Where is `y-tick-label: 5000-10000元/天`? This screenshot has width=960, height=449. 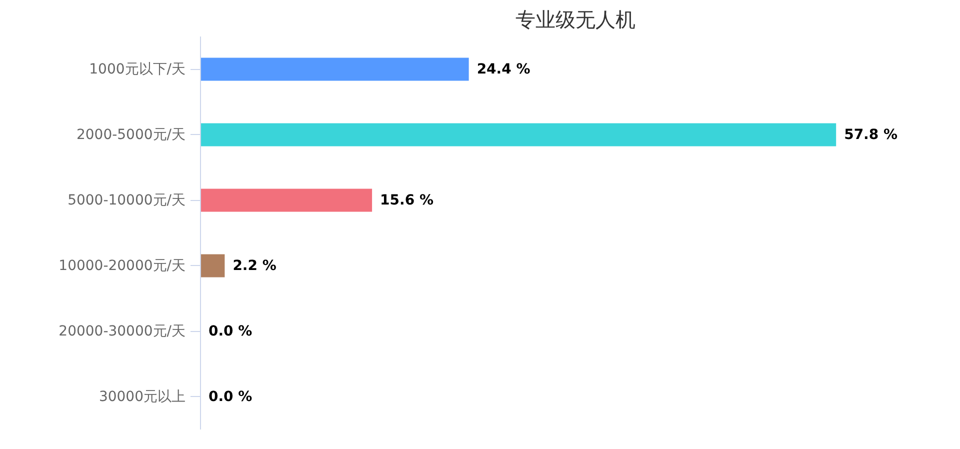
y-tick-label: 5000-10000元/天 is located at coordinates (127, 200).